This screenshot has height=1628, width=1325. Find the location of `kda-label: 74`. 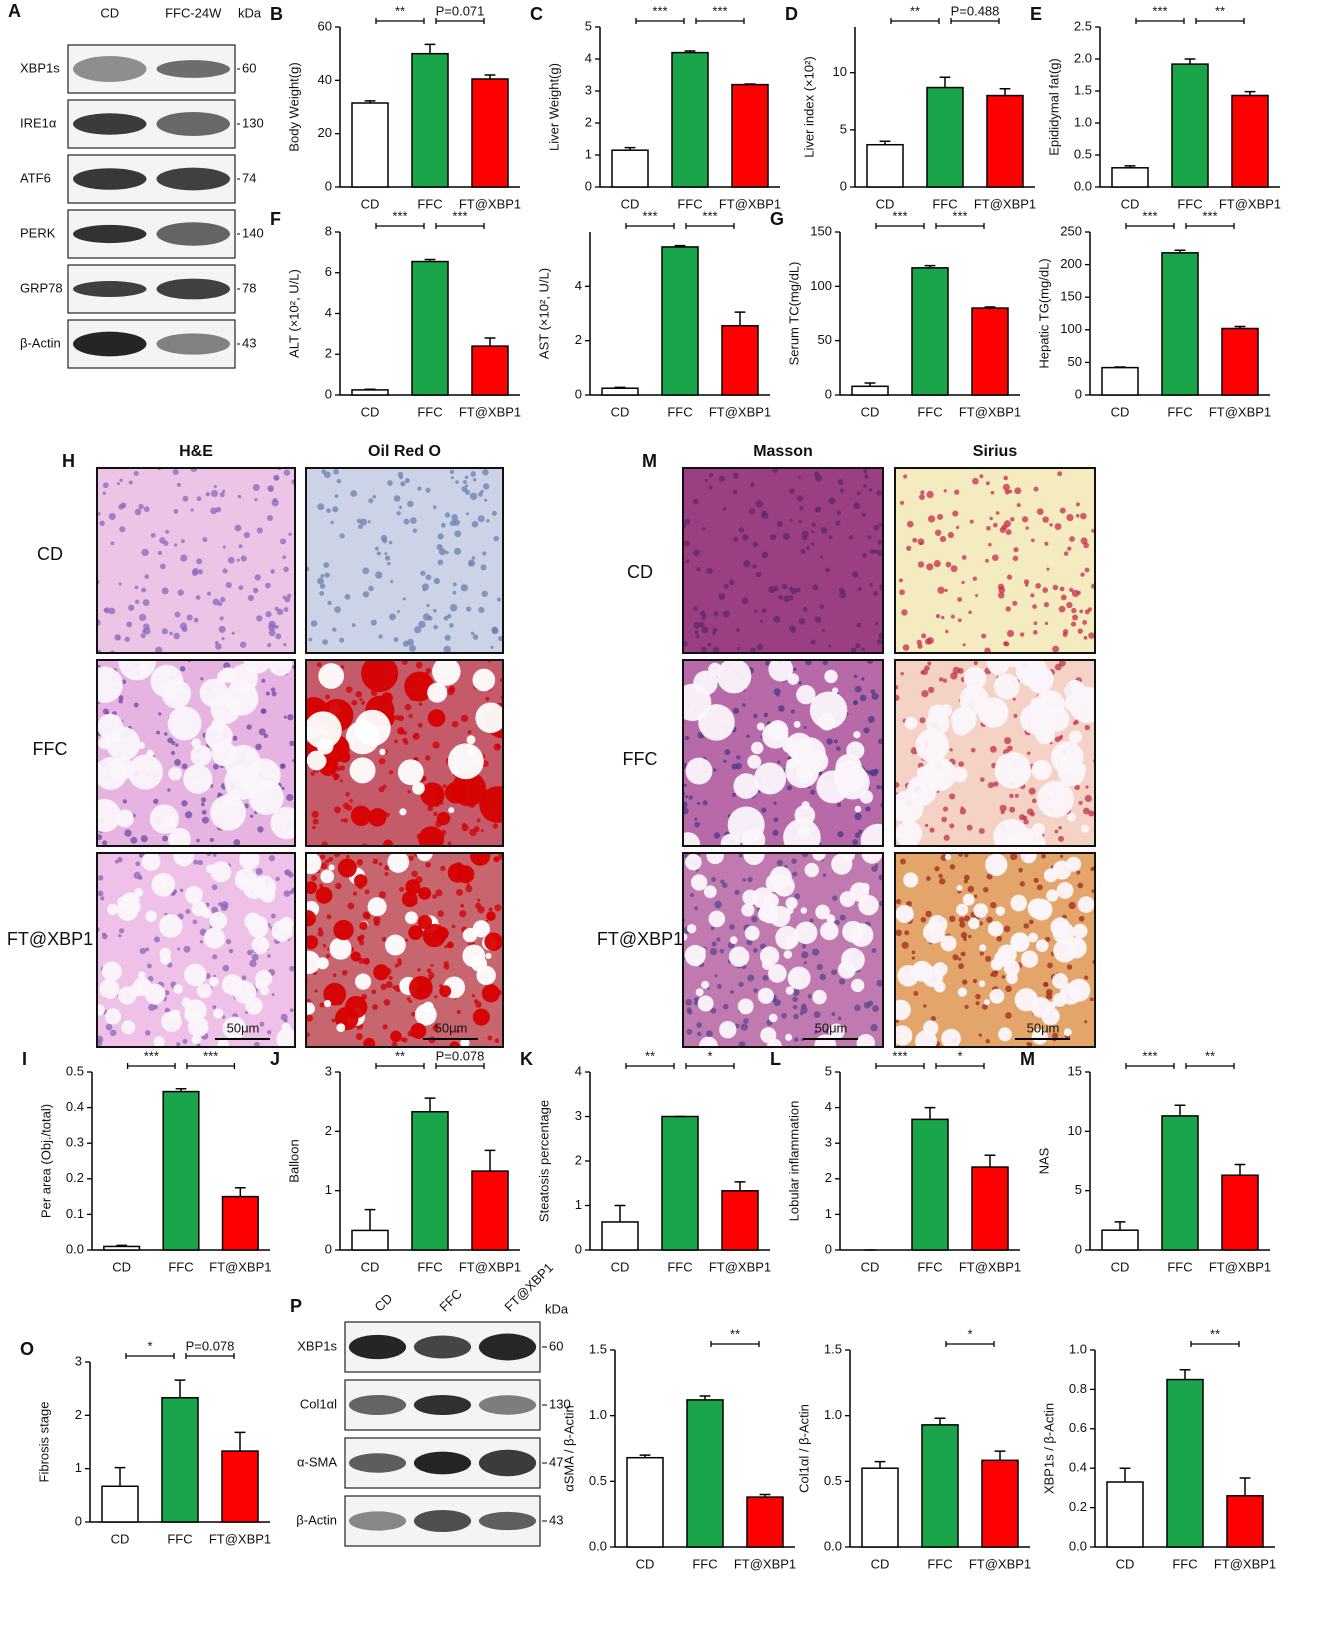

kda-label: 74 is located at coordinates (249, 177).